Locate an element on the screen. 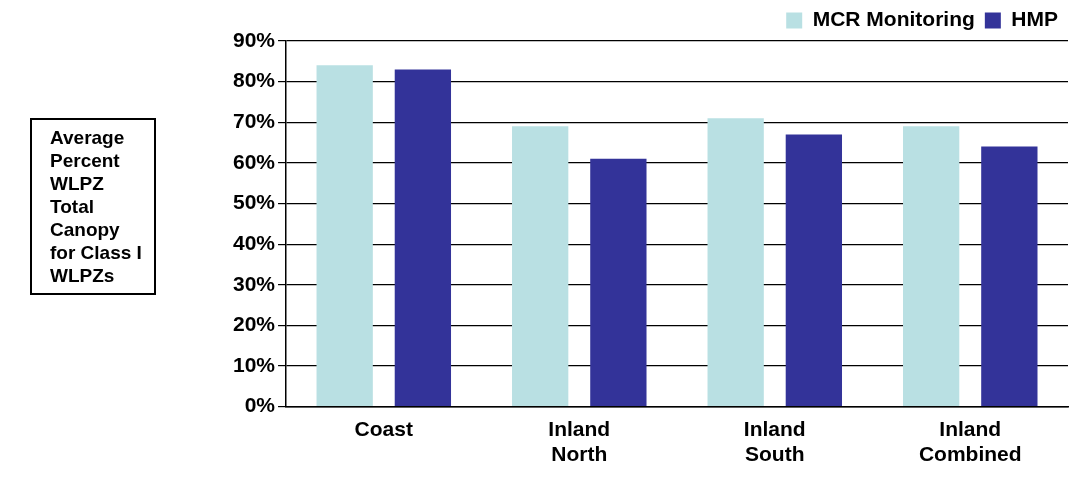 The height and width of the screenshot is (477, 1078). y-tick-label: 70% is located at coordinates (254, 121).